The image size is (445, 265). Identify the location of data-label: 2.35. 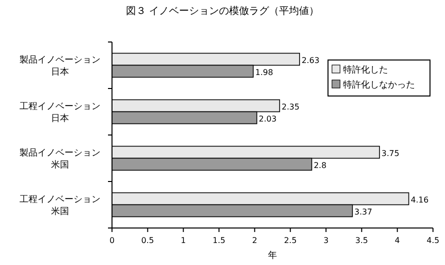
(291, 107).